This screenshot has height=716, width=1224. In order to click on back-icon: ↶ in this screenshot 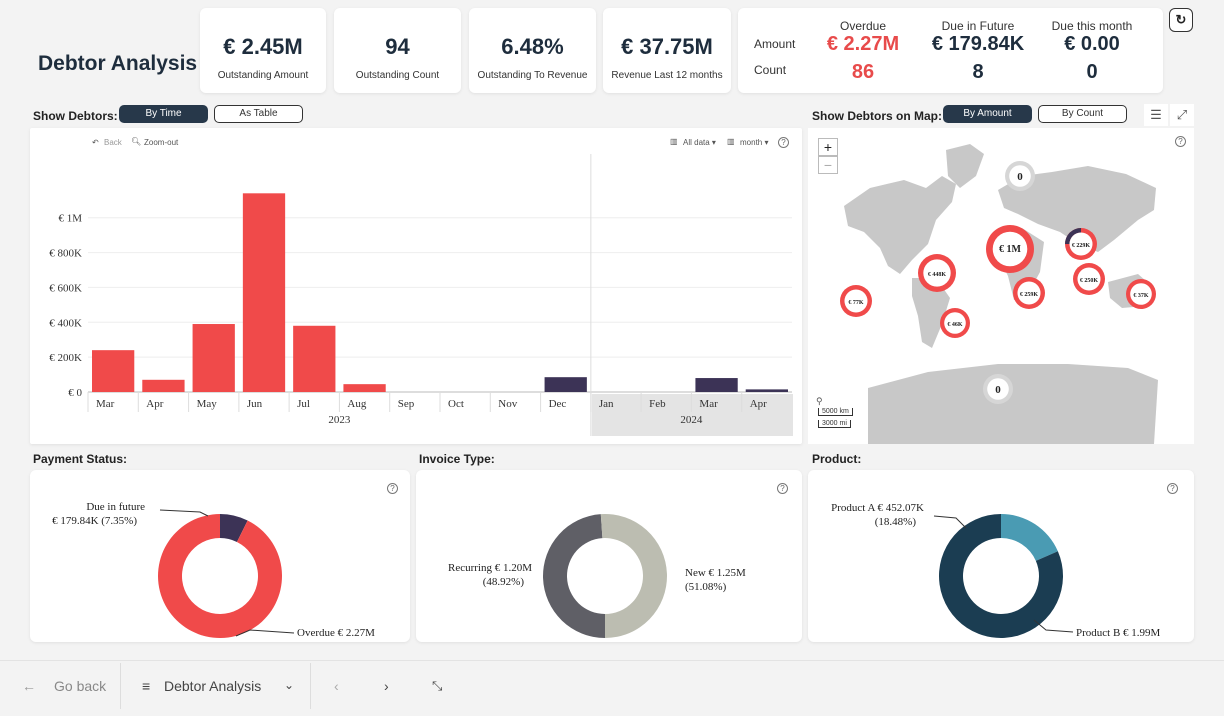, I will do `click(95, 142)`.